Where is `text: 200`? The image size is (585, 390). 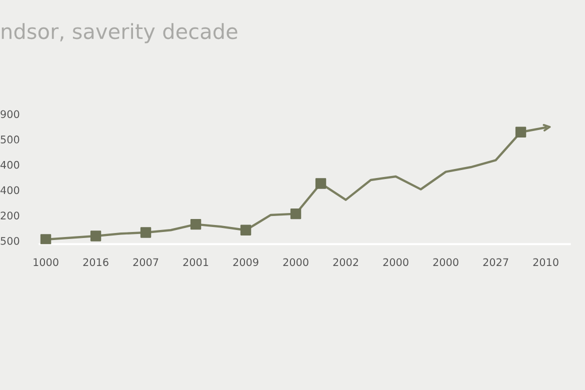
text: 200 is located at coordinates (10, 216).